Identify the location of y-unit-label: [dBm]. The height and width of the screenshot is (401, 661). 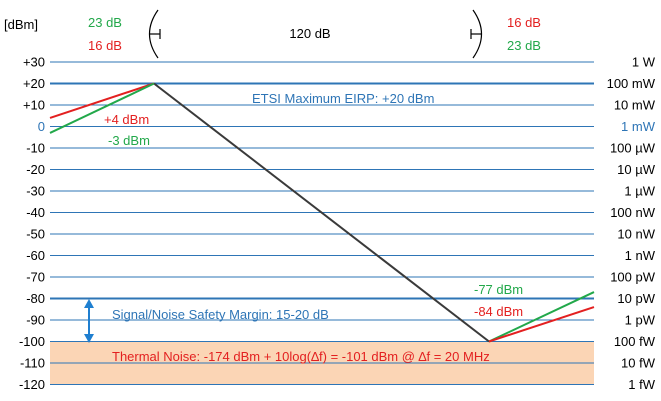
(21, 24).